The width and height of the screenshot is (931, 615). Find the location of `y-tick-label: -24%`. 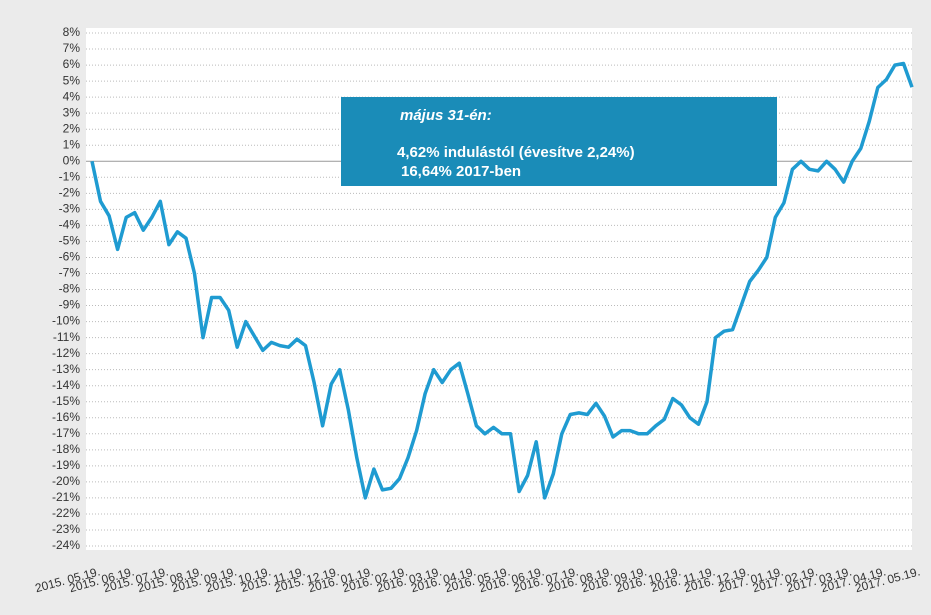

y-tick-label: -24% is located at coordinates (66, 545).